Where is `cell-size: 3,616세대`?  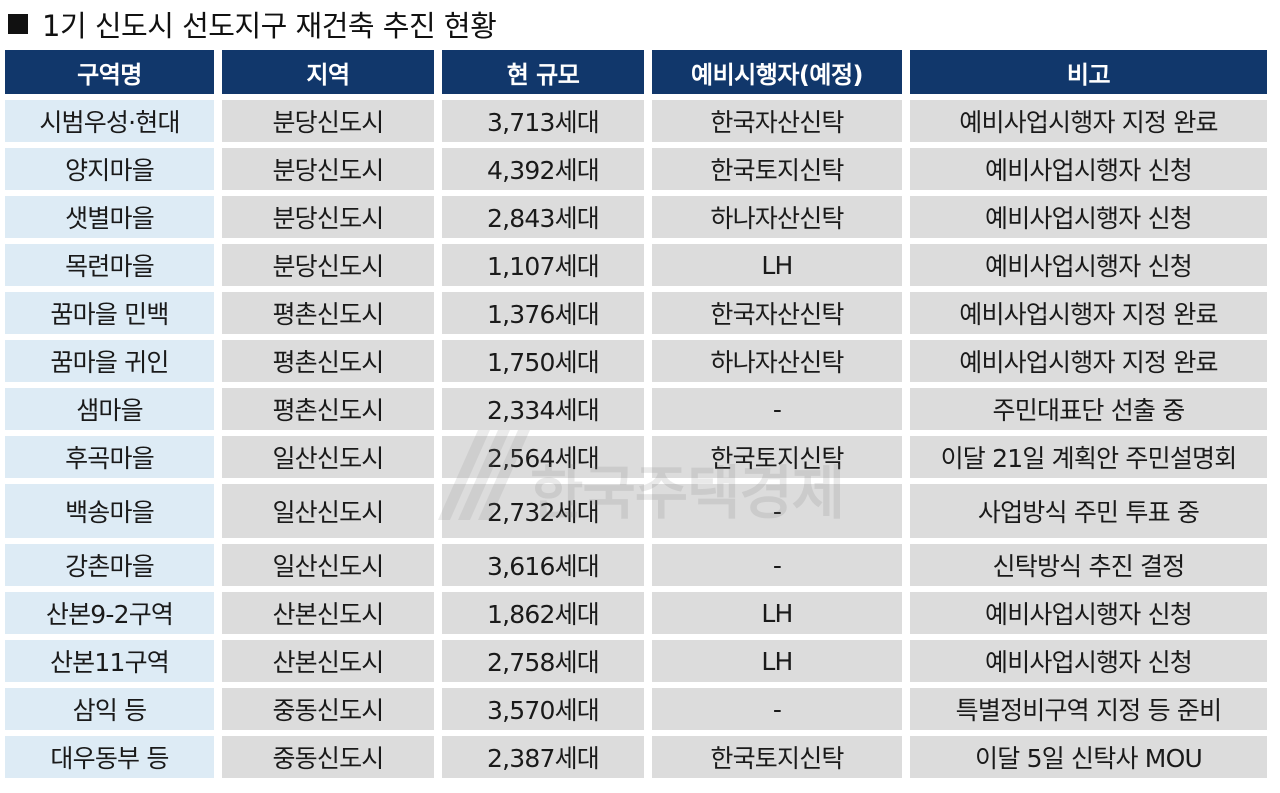 cell-size: 3,616세대 is located at coordinates (543, 565).